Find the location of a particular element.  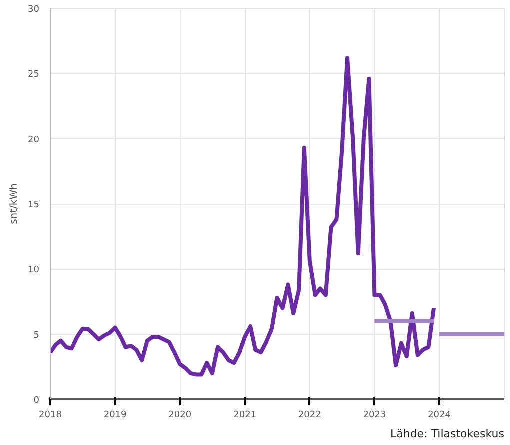

y-tick-label: 20 is located at coordinates (34, 140).